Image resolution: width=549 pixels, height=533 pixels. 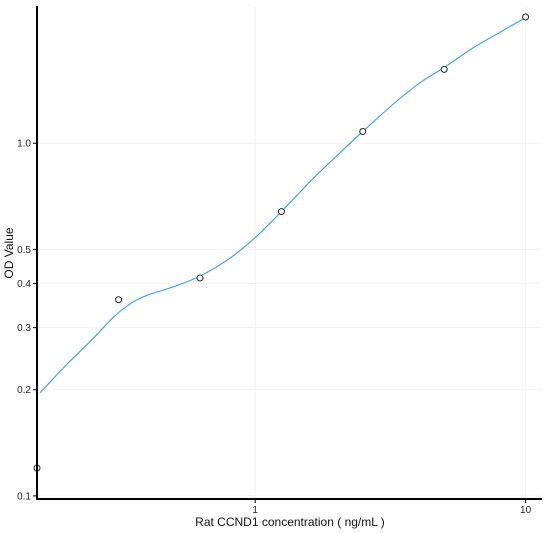 What do you see at coordinates (290, 522) in the screenshot?
I see `x-axis-title: Rat CCND1 concentration ( ng/mL )` at bounding box center [290, 522].